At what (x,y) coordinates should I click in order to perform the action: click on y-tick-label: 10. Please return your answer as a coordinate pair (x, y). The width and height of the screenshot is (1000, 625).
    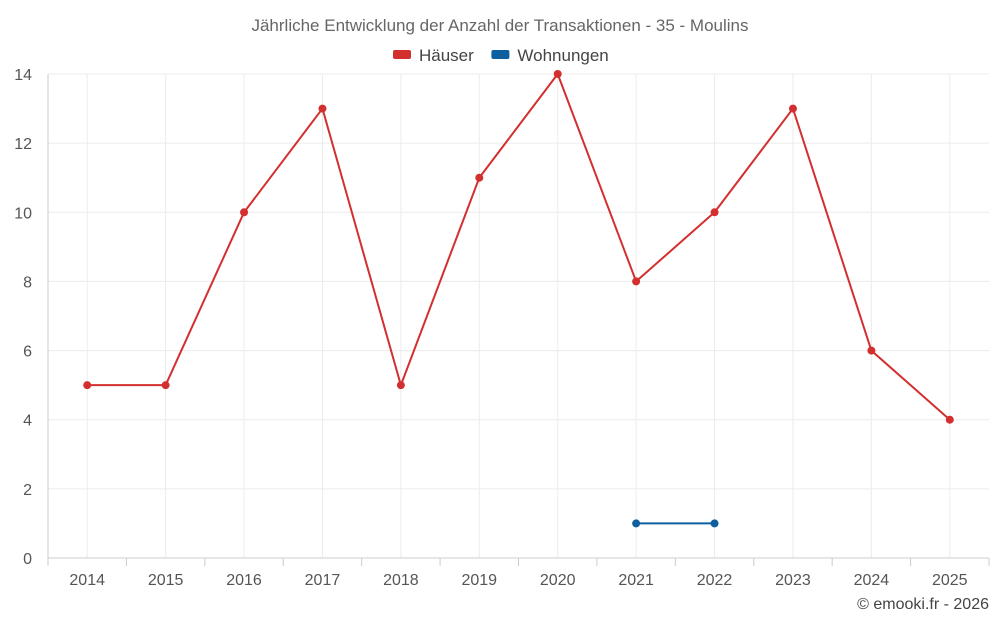
    Looking at the image, I should click on (23, 213).